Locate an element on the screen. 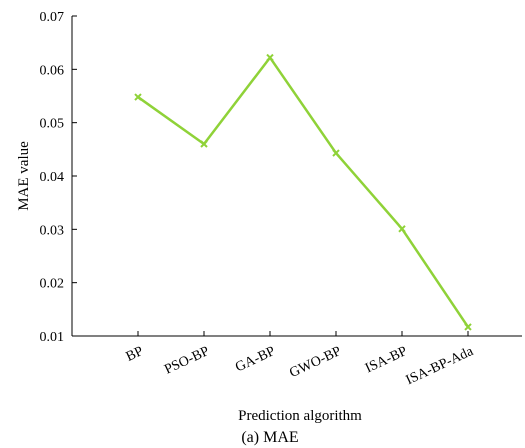 Image resolution: width=525 pixels, height=448 pixels. x-tick-label: GWO-BP is located at coordinates (315, 362).